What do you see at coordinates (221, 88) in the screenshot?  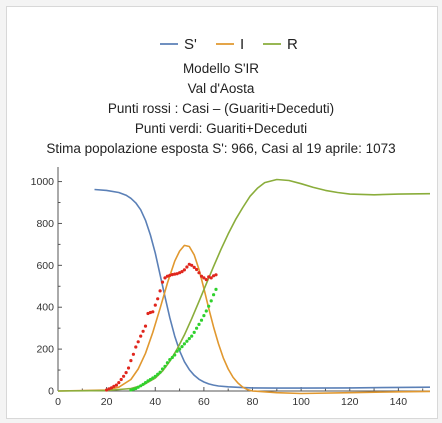 I see `title-line: Val d'Aosta` at bounding box center [221, 88].